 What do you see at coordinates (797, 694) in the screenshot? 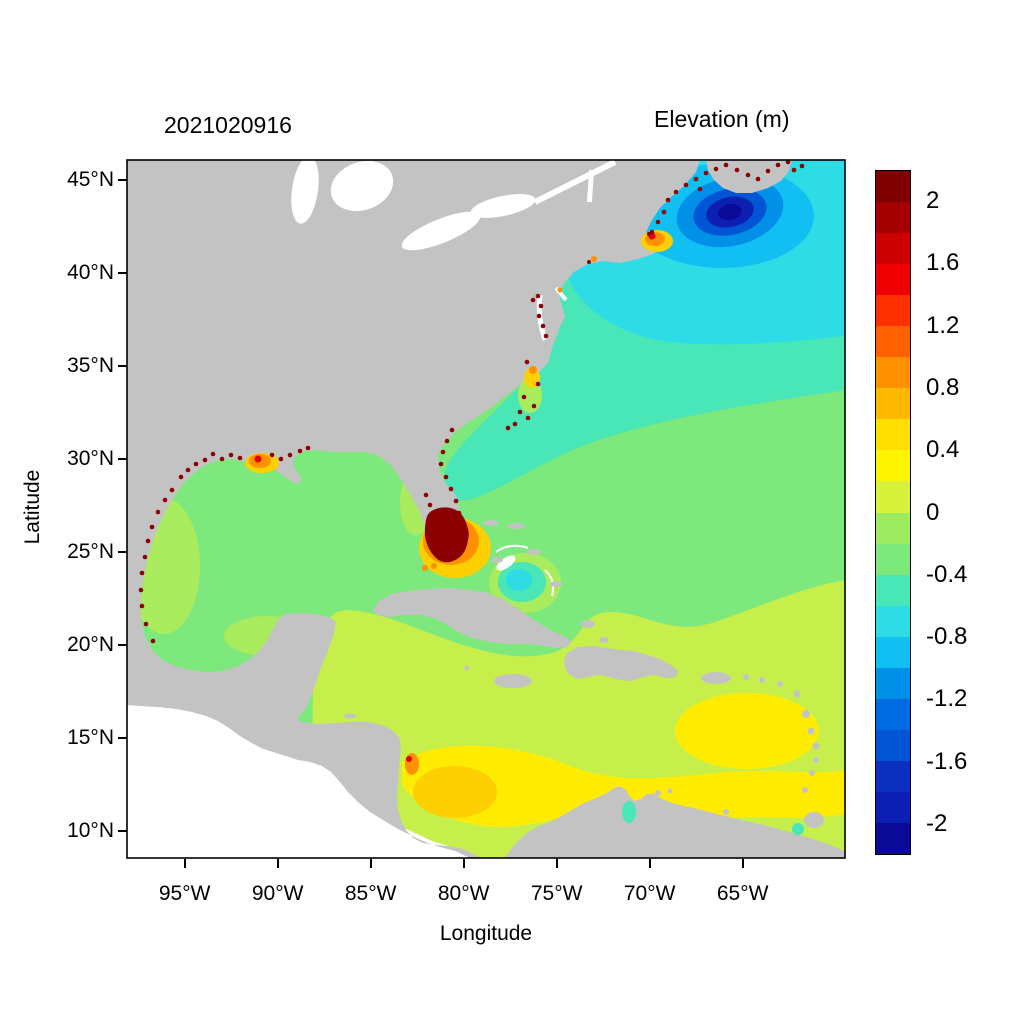
I see `island-antigua` at bounding box center [797, 694].